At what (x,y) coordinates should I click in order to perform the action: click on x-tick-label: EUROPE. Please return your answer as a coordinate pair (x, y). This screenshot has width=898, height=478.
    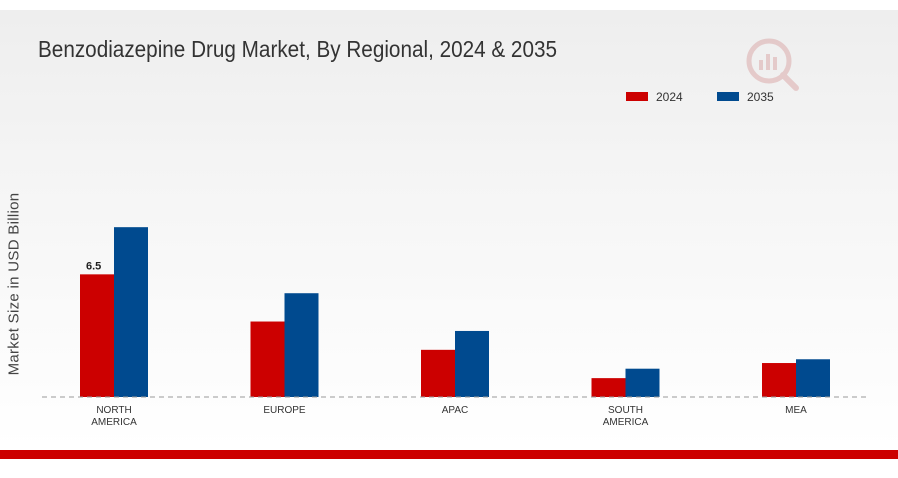
    Looking at the image, I should click on (284, 410).